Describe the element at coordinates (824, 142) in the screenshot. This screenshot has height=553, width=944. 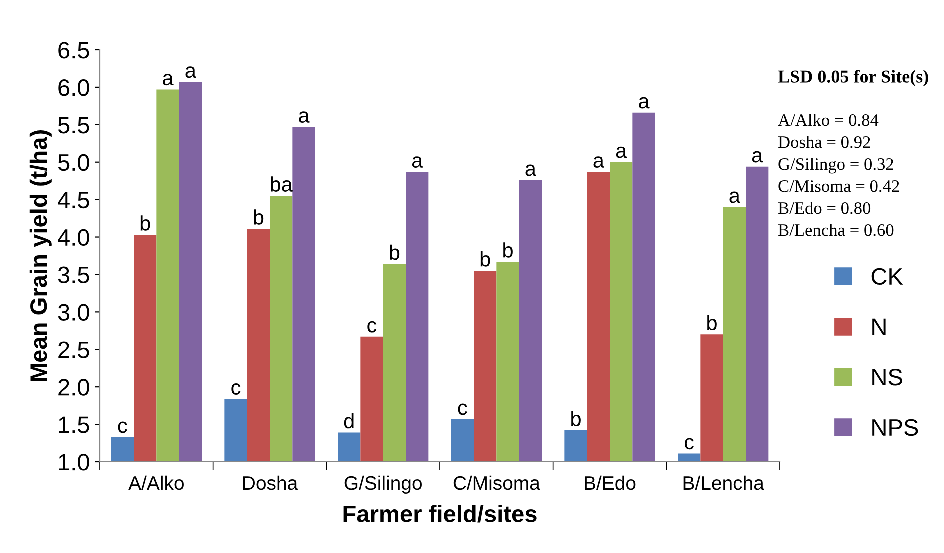
I see `annotation: Dosha = 0.92` at that location.